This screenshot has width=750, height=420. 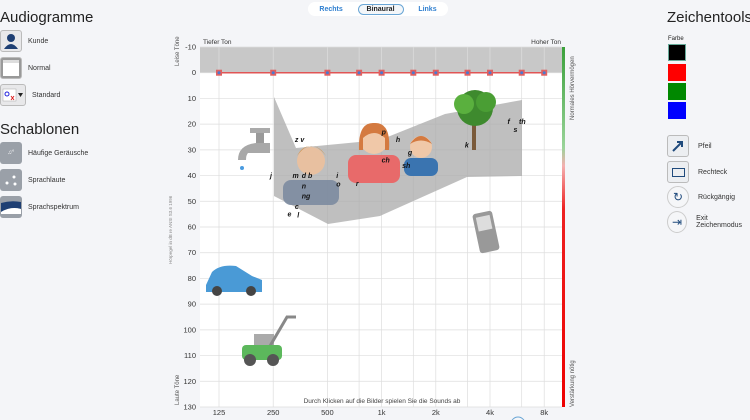 I want to click on phoneme-label: z v, so click(x=299, y=140).